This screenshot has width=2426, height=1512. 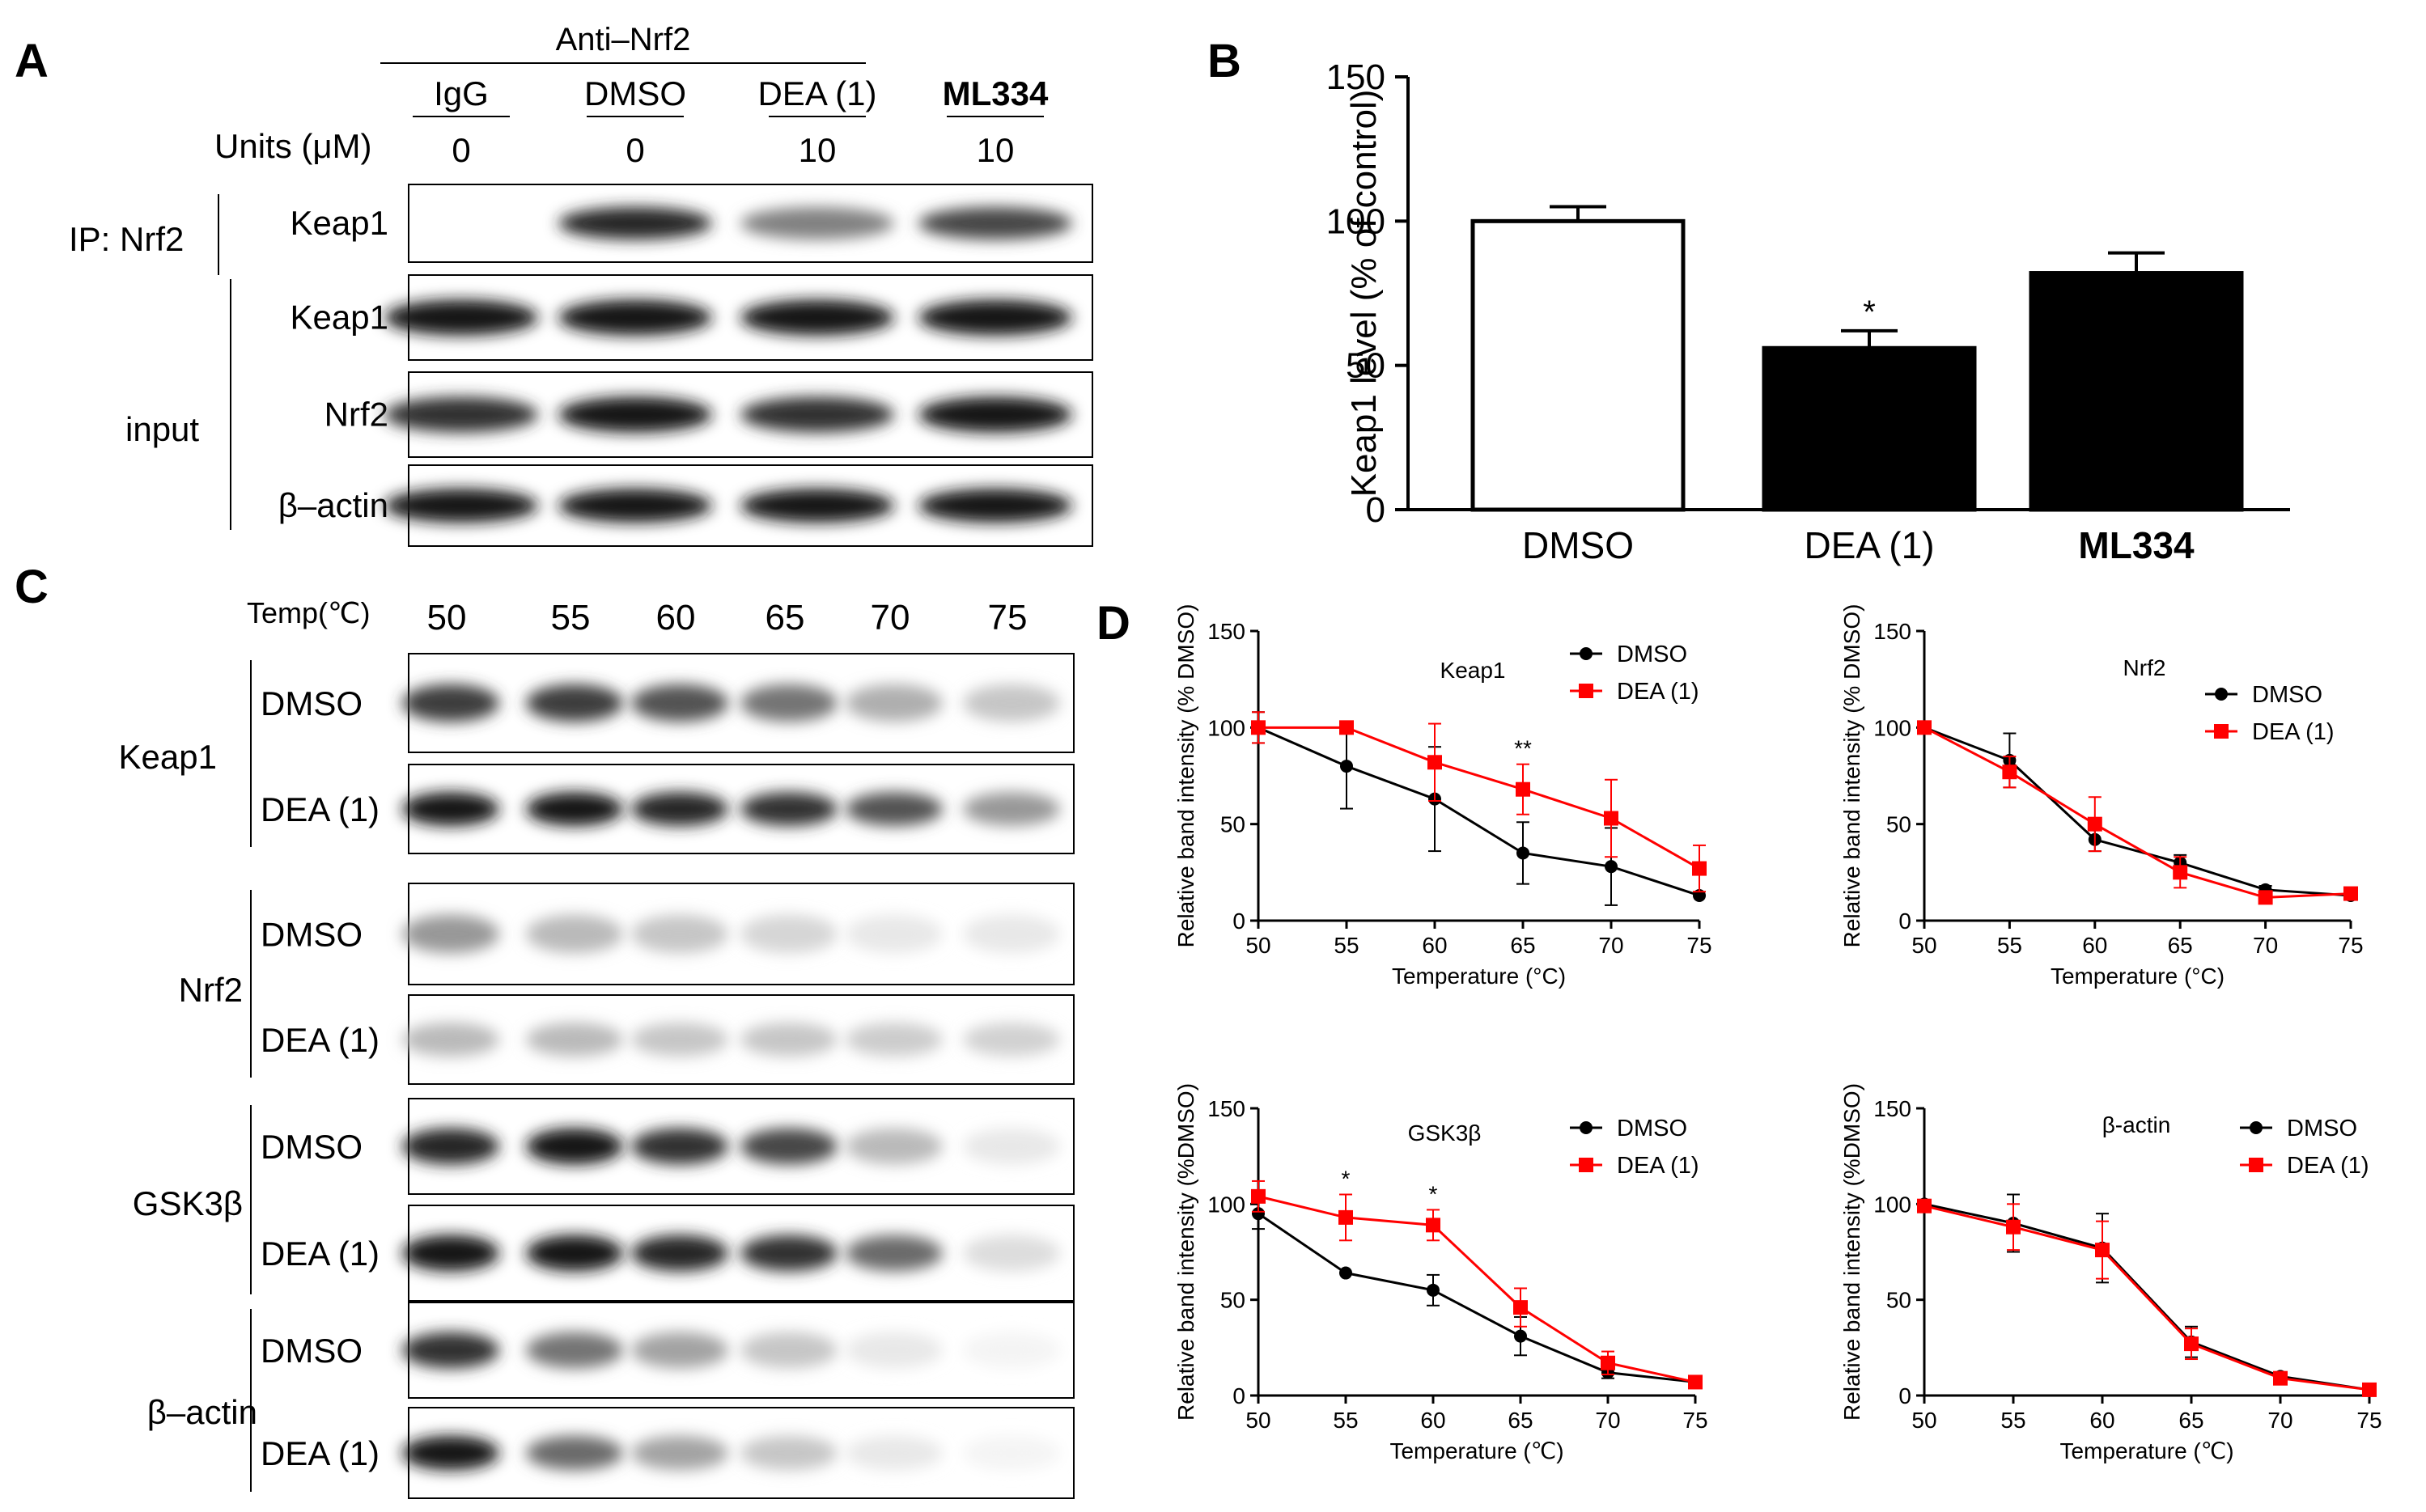 I want to click on temp-value: 50, so click(x=447, y=617).